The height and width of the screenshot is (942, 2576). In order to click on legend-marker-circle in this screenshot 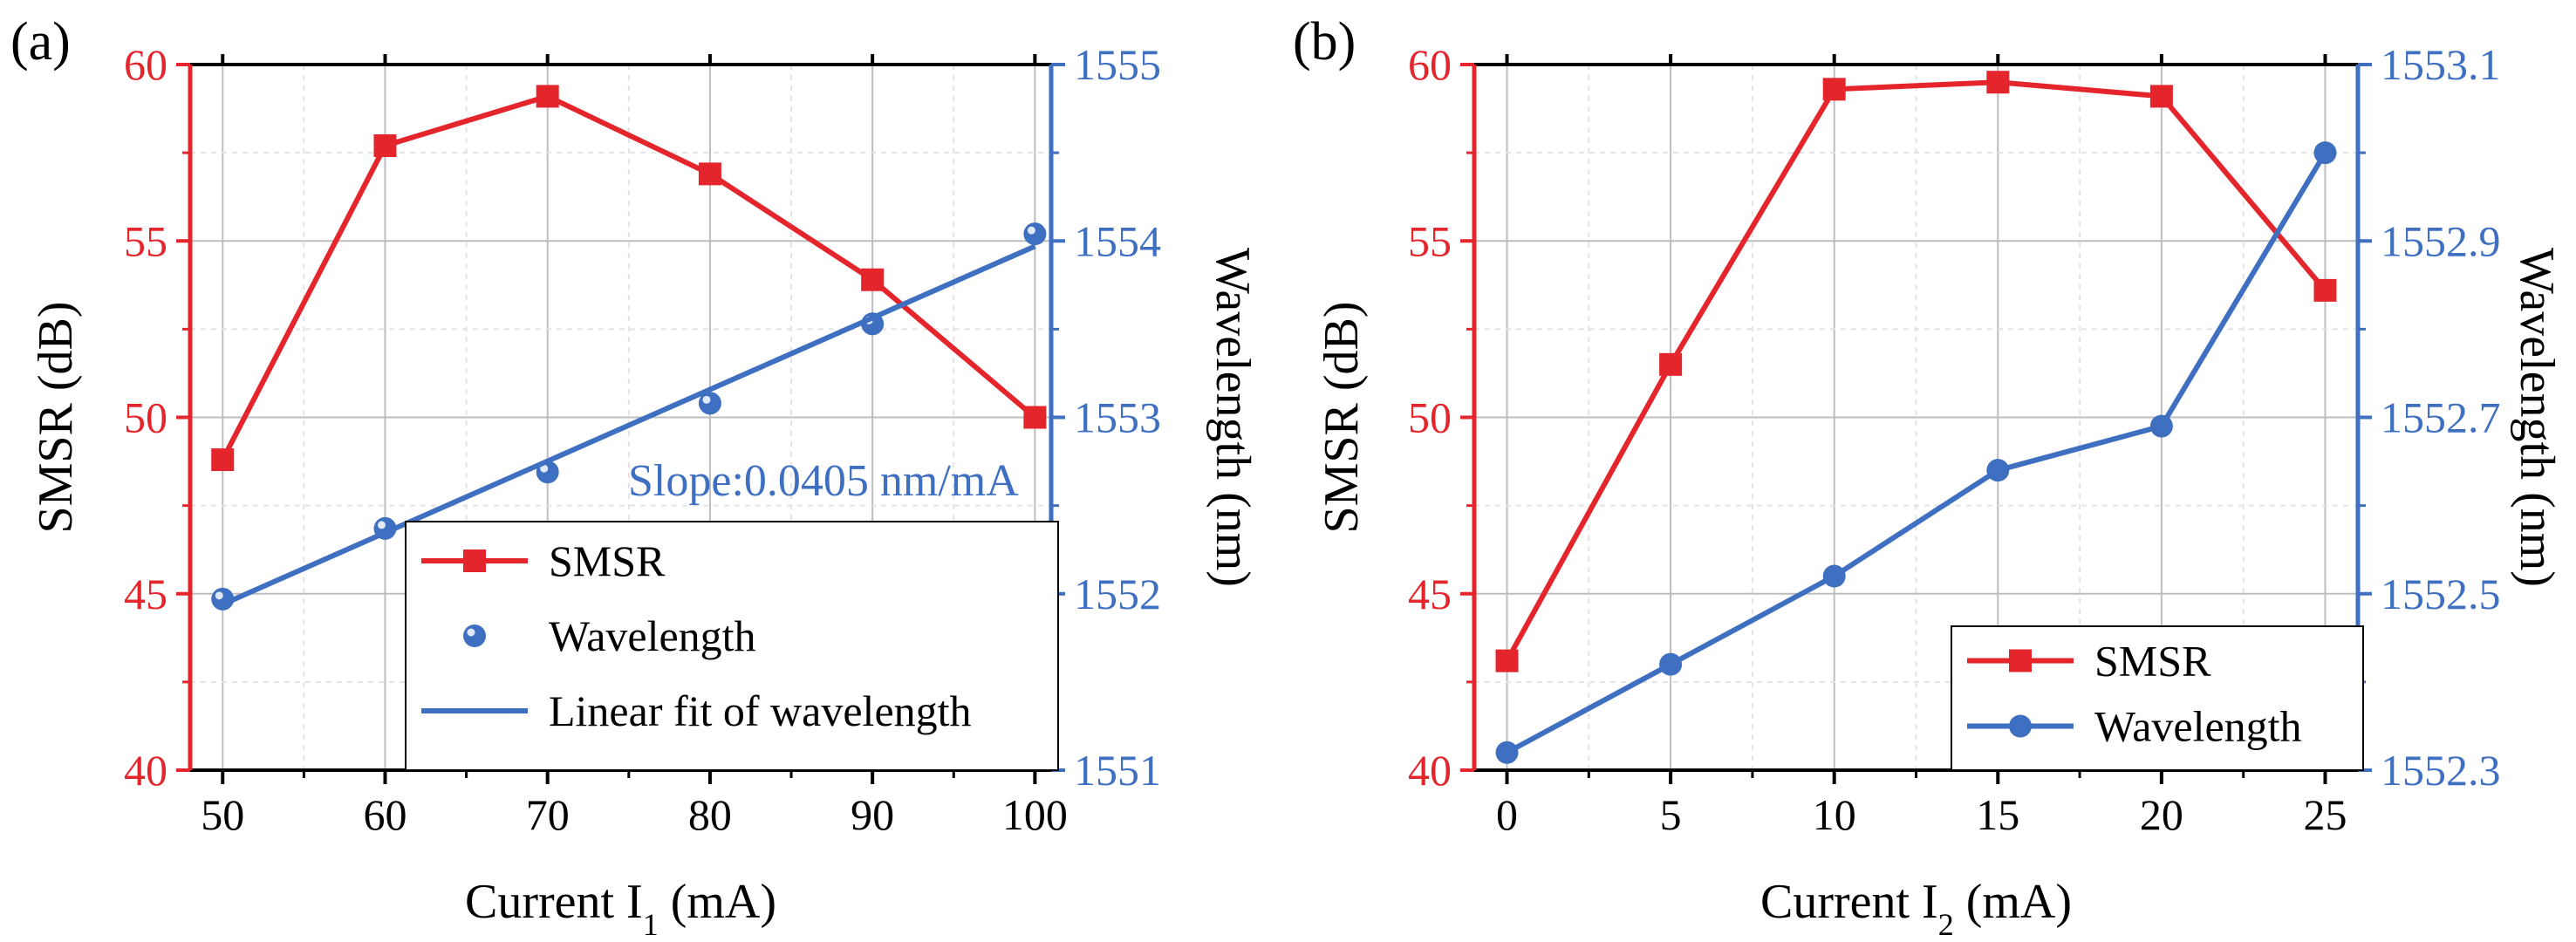, I will do `click(2020, 726)`.